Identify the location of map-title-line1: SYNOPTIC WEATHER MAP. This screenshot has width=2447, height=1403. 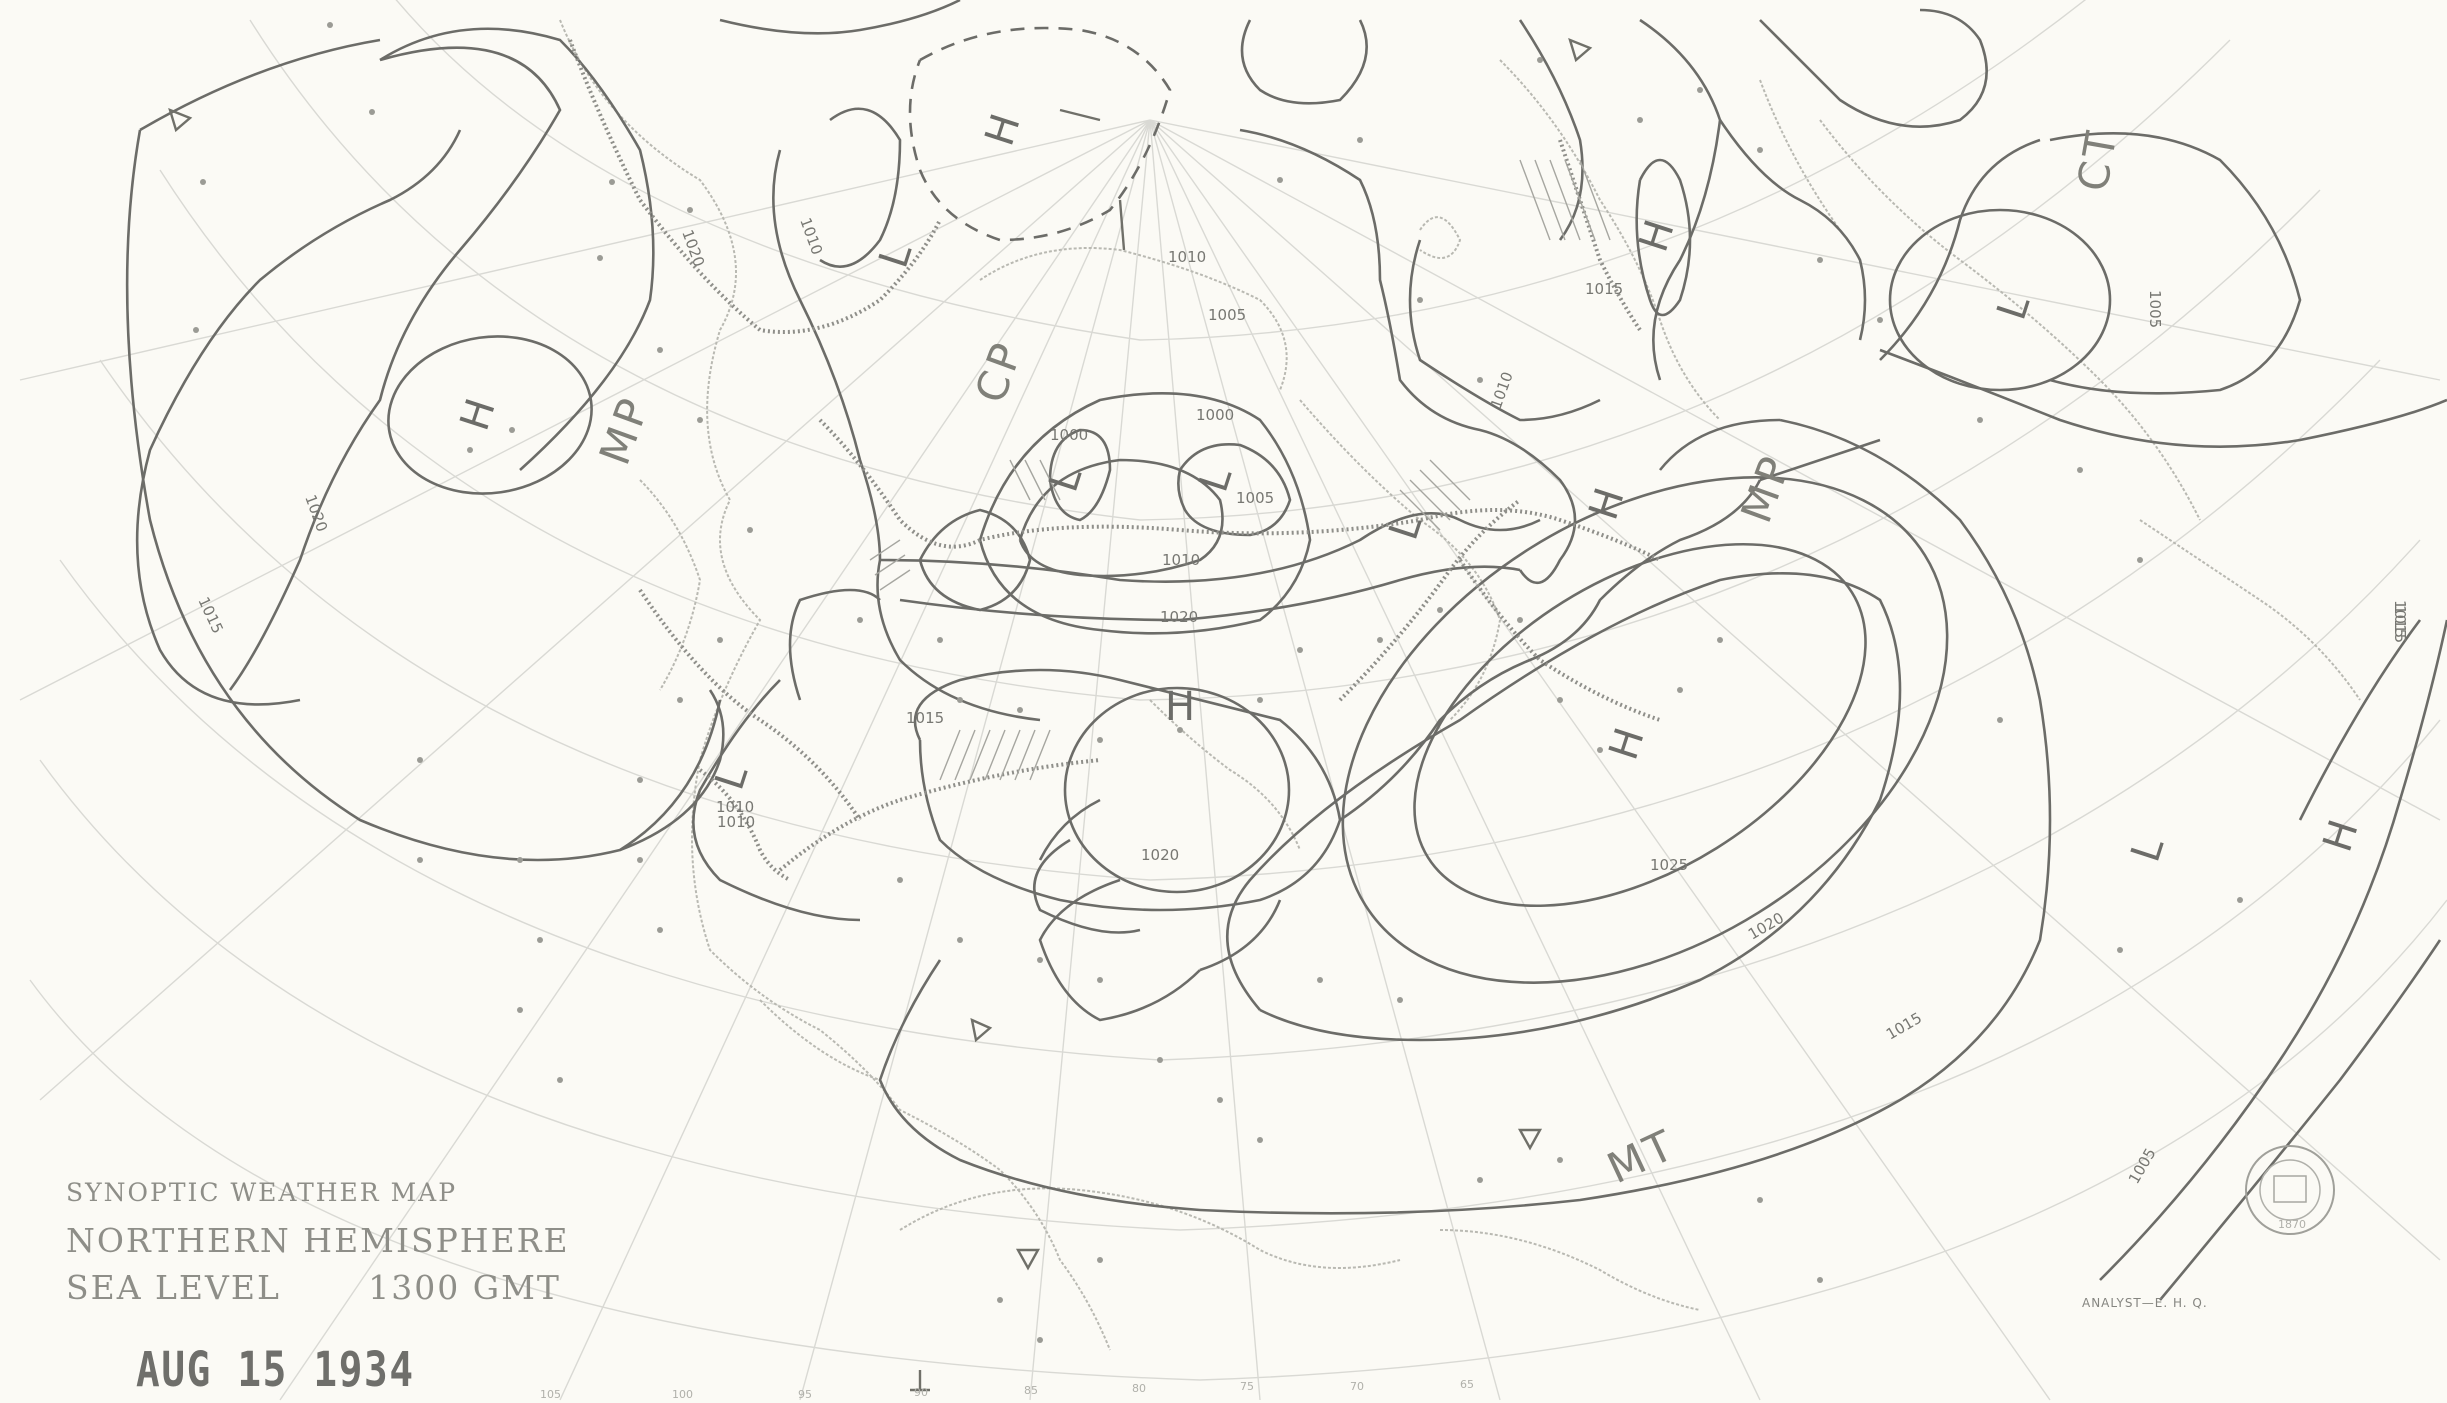
(262, 1192).